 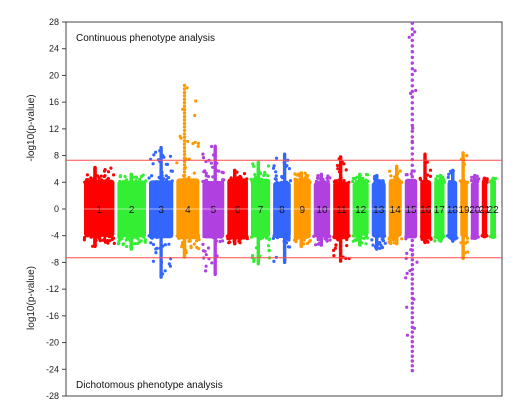 I want to click on y-tick-label: 0, so click(x=56, y=209).